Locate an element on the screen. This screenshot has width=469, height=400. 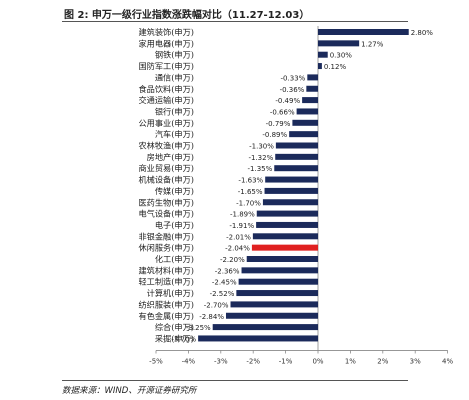
category-label: 纺织服装(申万) is located at coordinates (166, 304).